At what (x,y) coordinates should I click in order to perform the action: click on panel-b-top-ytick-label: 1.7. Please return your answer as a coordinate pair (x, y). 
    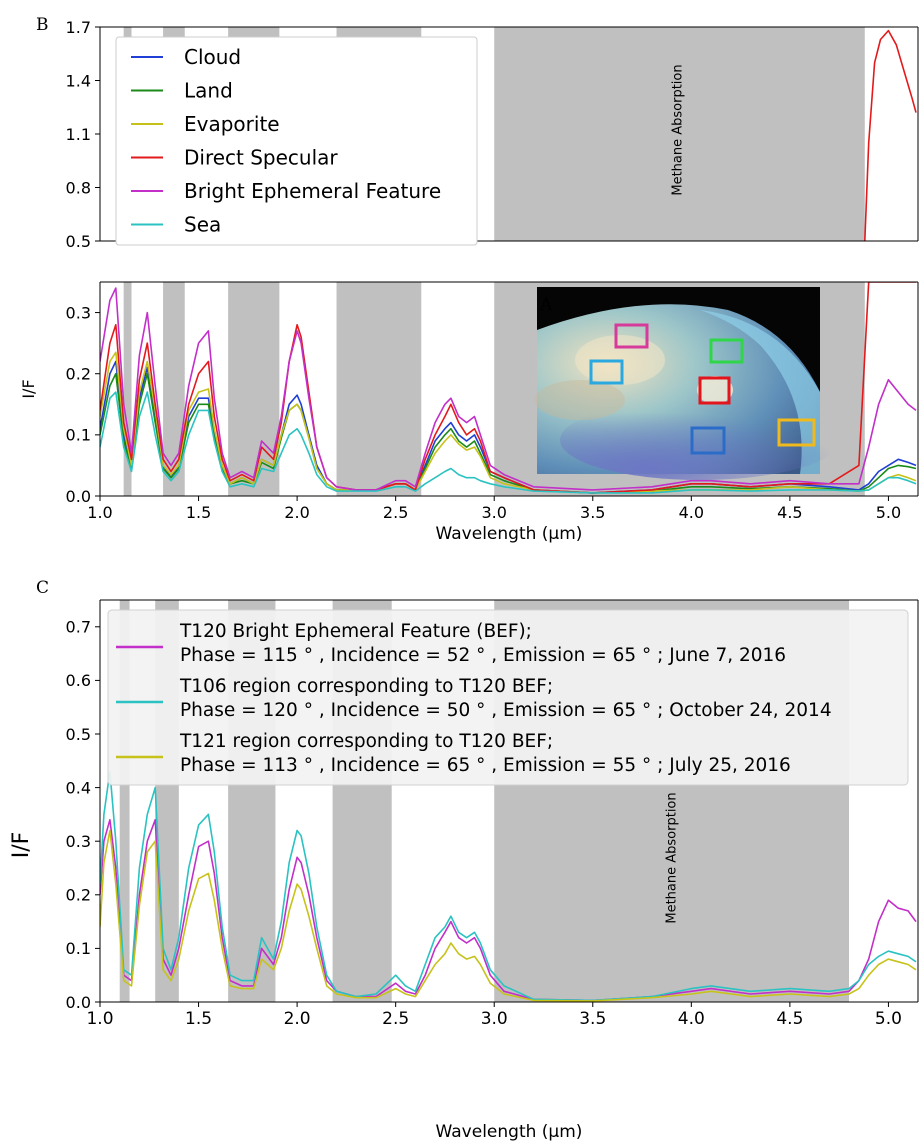
    Looking at the image, I should click on (78, 27).